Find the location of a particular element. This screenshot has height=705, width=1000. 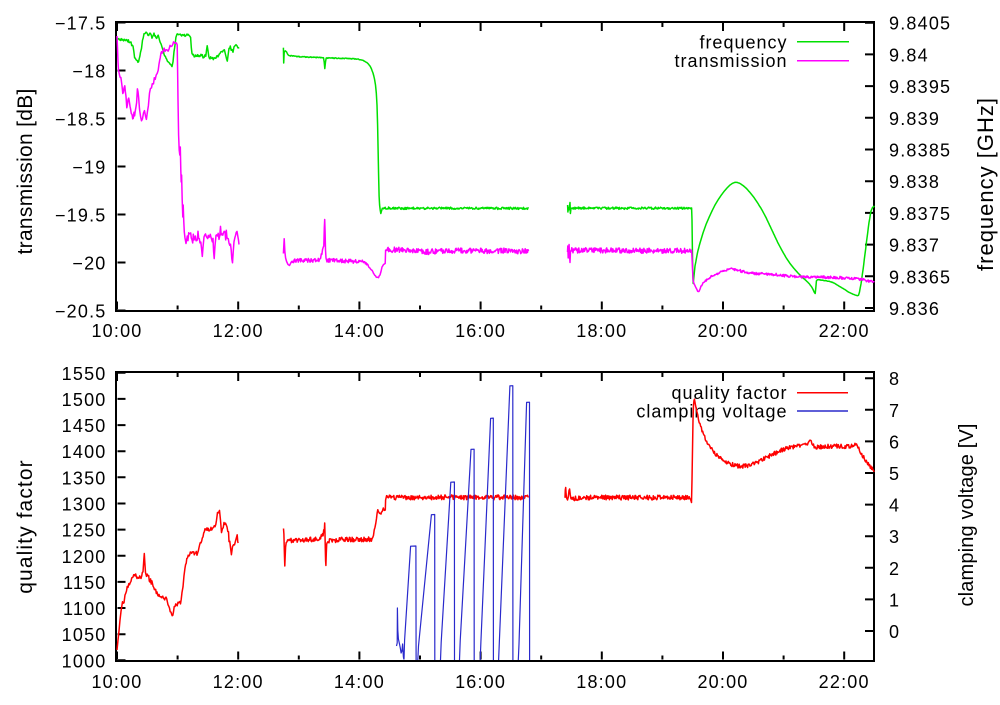

svg-text: 0 is located at coordinates (894, 632).